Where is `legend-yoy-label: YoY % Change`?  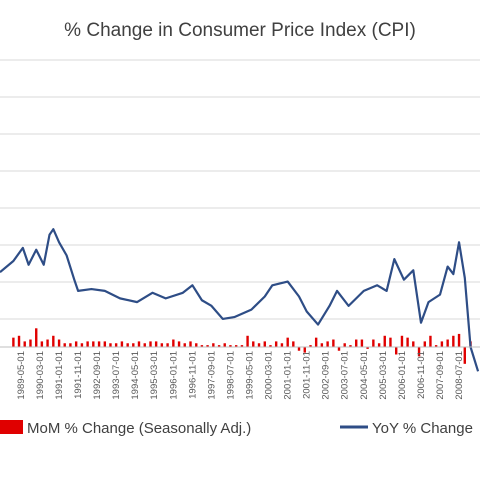
legend-yoy-label: YoY % Change is located at coordinates (422, 428).